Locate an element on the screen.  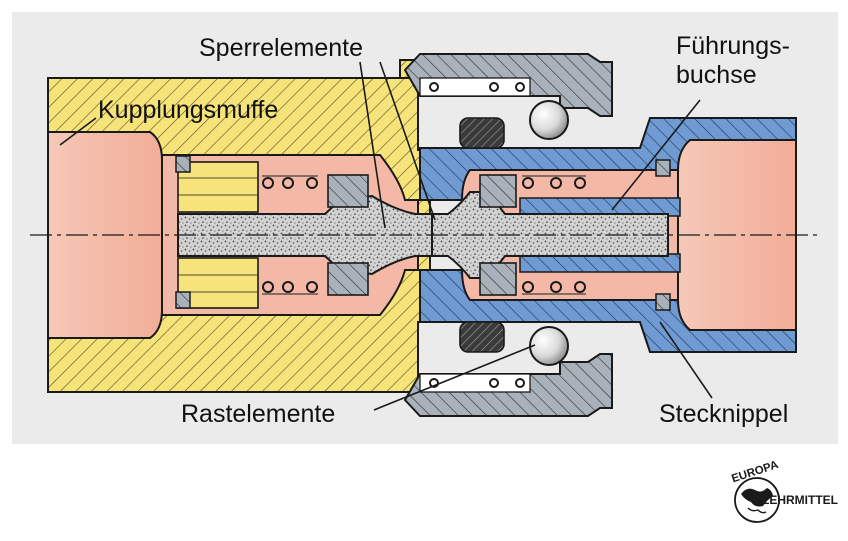
label-fuehrungsbuchse: Führungs- buchse is located at coordinates (733, 61).